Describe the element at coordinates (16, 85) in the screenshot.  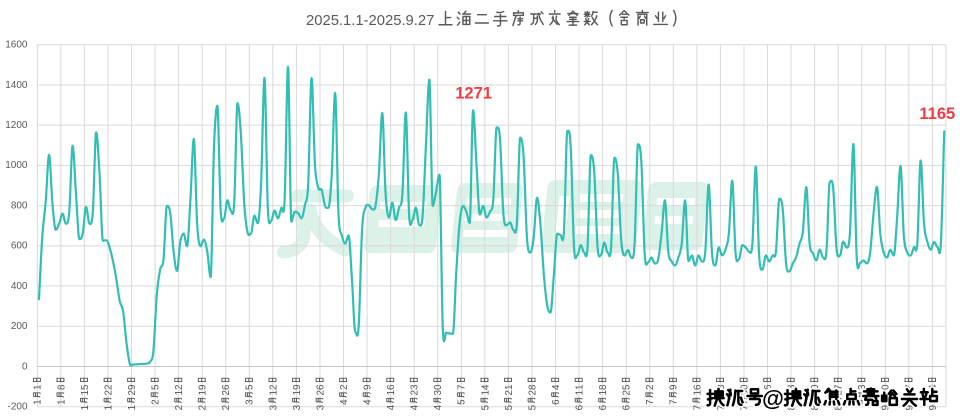
I see `svg-text: 1400` at that location.